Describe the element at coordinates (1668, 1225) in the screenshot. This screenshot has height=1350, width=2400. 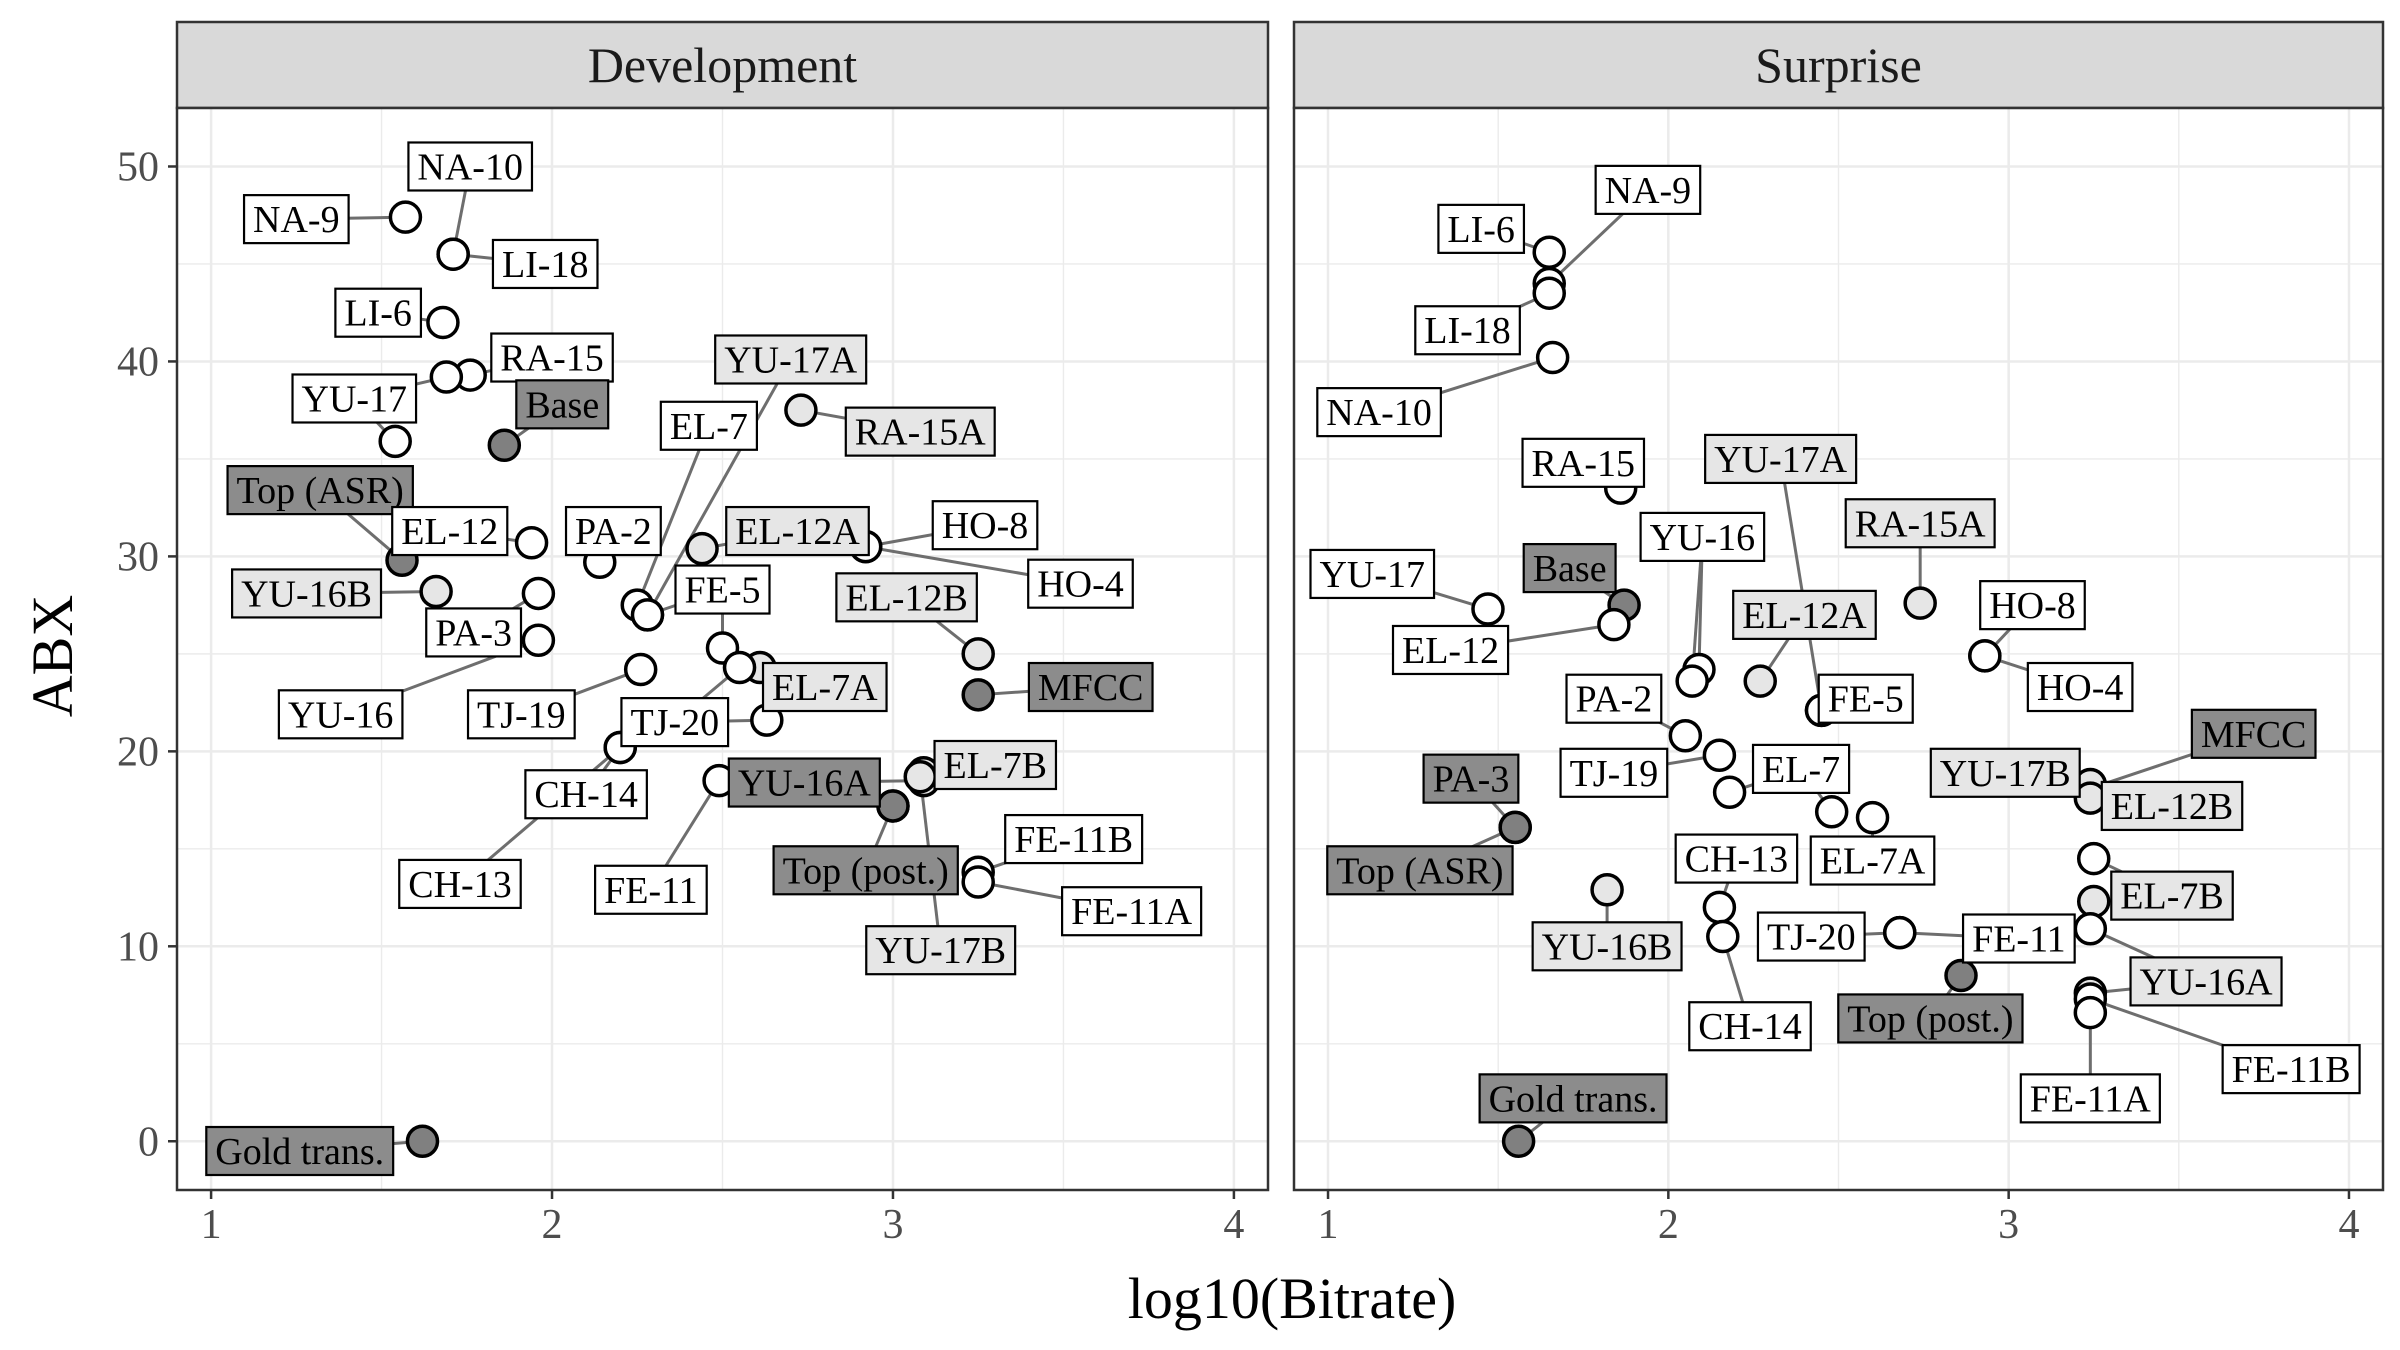
I see `x-tick-label: 2` at that location.